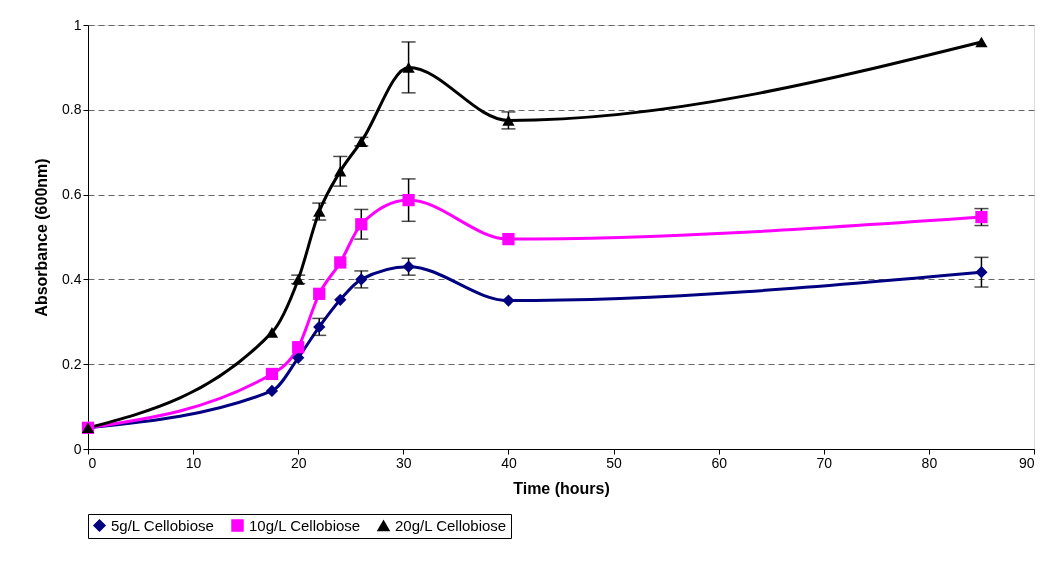  Describe the element at coordinates (72, 194) in the screenshot. I see `y-tick-label: 0.6` at that location.